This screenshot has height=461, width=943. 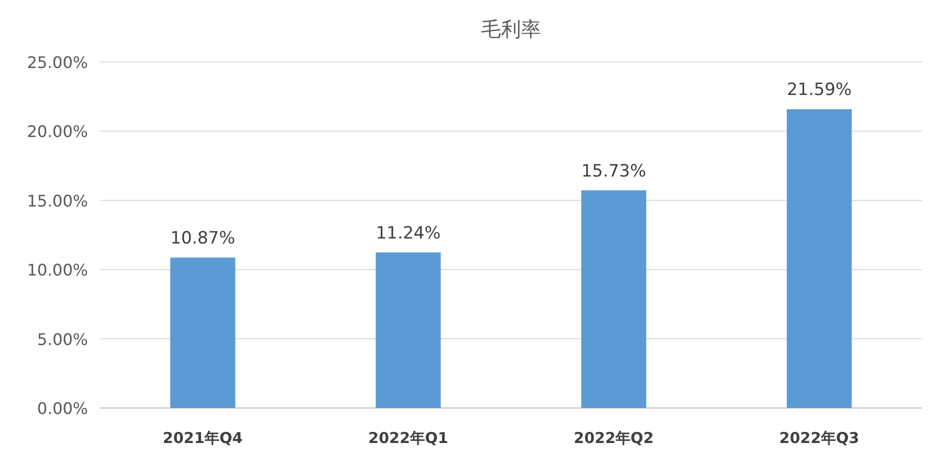 I want to click on y-tick-label: 5.00%, so click(x=62, y=339).